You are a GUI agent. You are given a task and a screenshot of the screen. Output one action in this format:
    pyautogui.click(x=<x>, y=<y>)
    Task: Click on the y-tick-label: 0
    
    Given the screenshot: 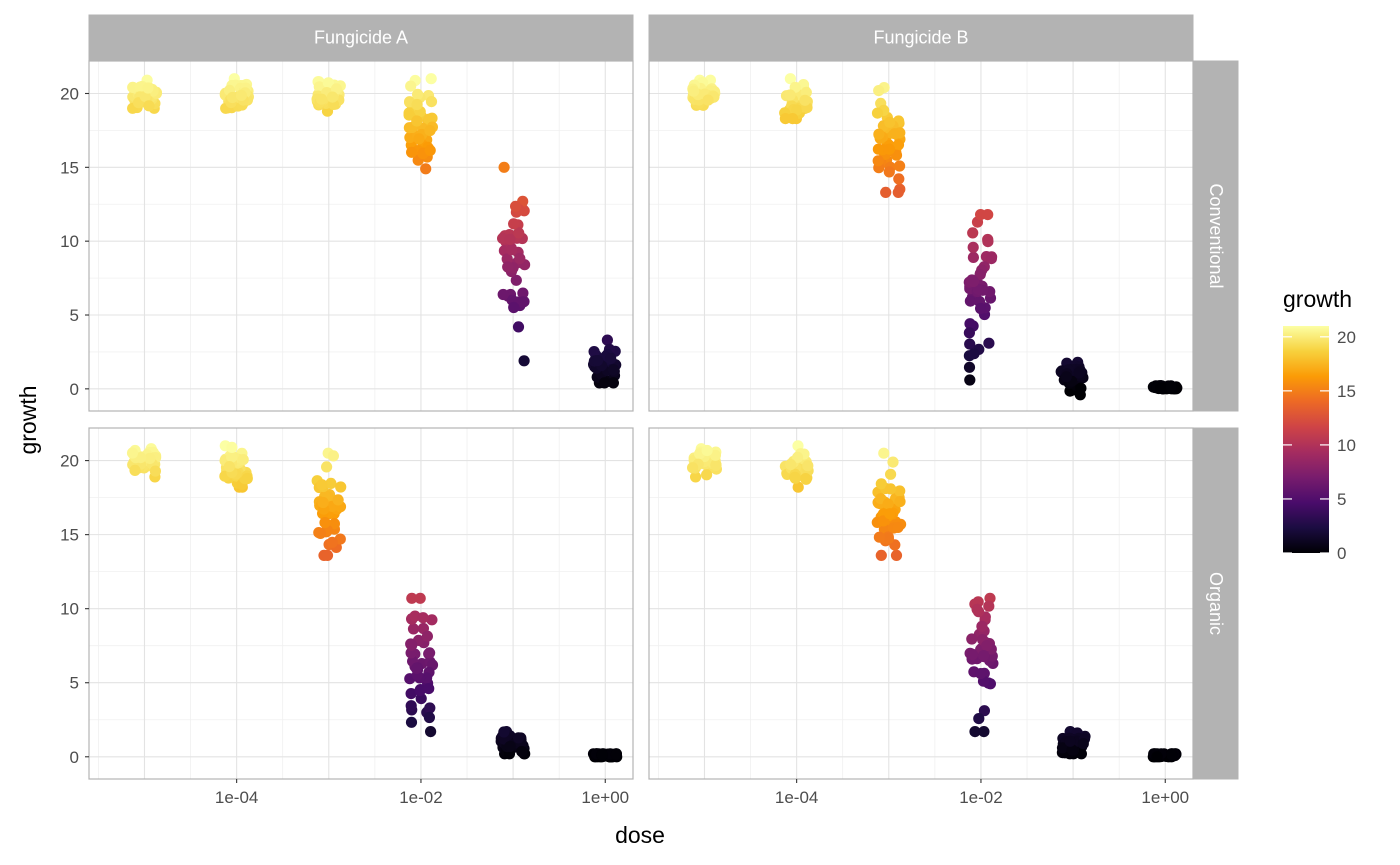 What is the action you would take?
    pyautogui.click(x=74, y=757)
    